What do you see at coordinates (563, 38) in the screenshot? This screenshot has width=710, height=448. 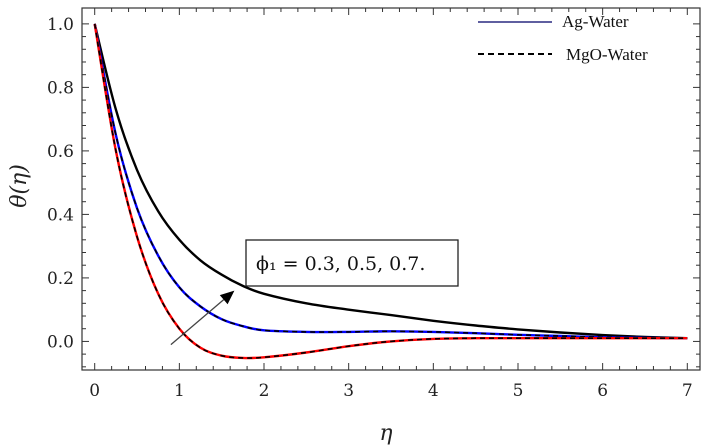 I see `legend: Ag-Water MgO-Water` at bounding box center [563, 38].